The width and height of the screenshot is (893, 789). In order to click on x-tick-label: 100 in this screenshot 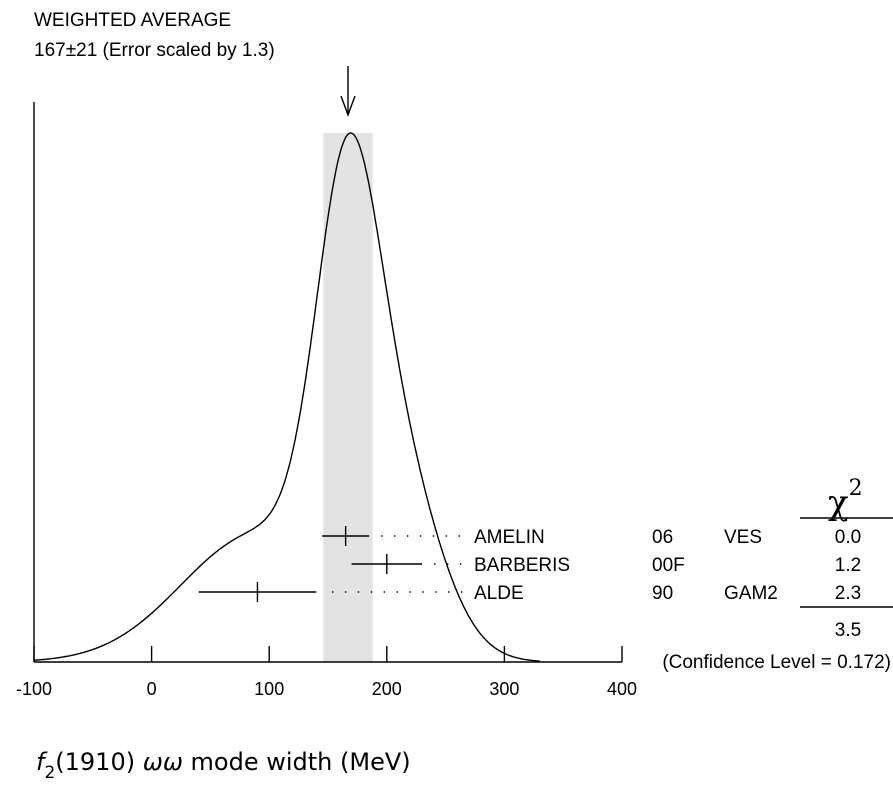, I will do `click(269, 689)`.